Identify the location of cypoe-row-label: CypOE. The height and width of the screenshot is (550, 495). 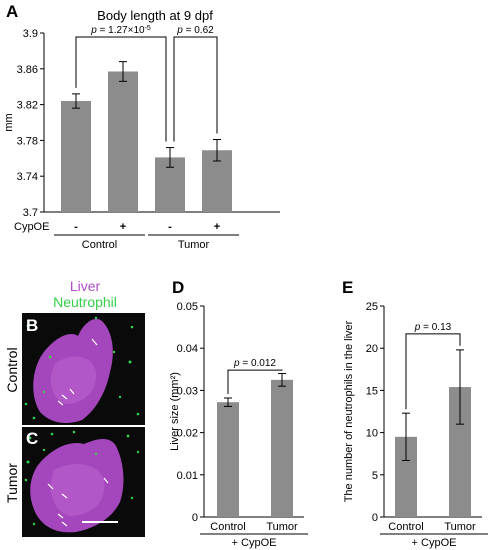
(31, 227).